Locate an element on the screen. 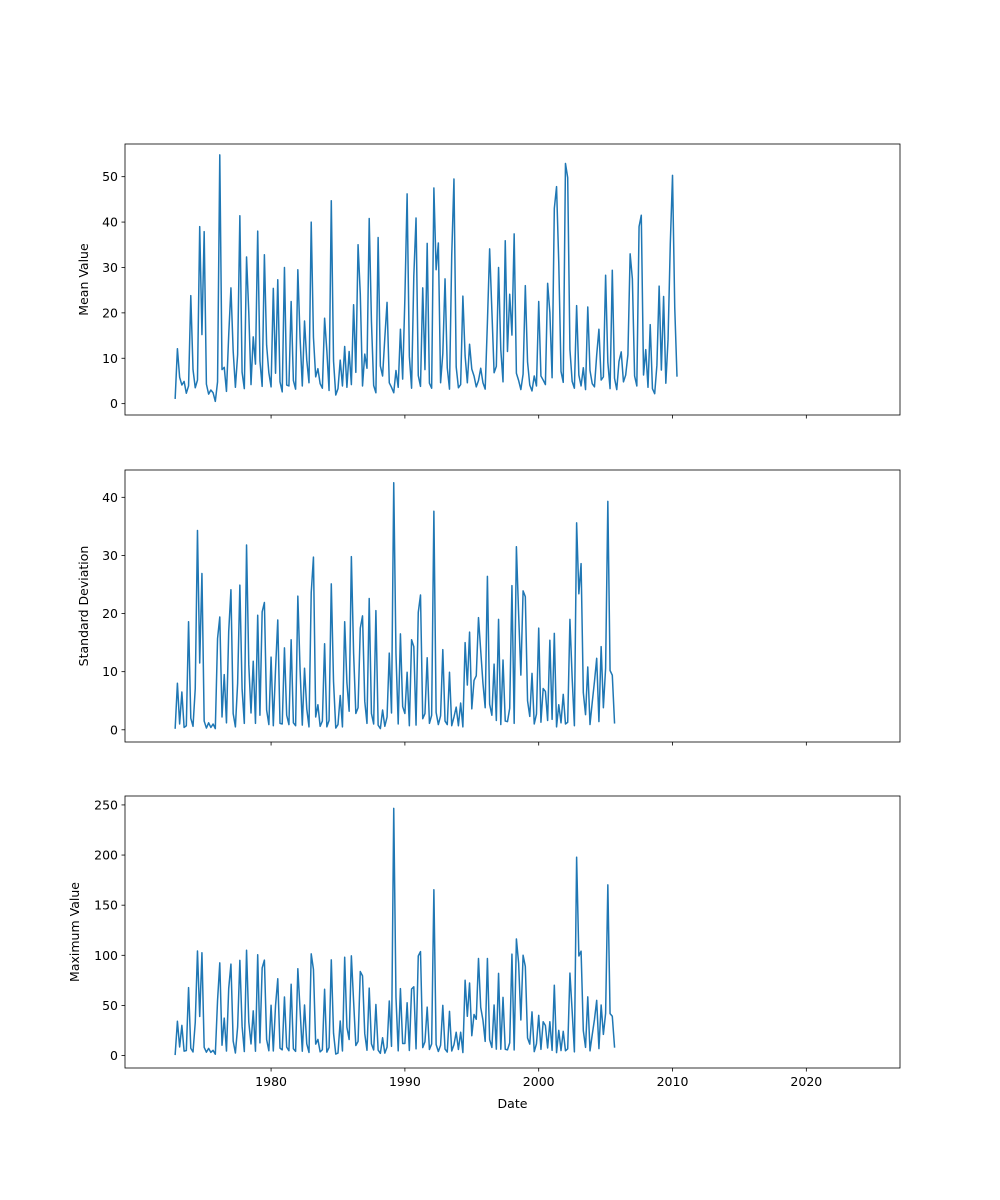 The image size is (1000, 1200). y-axis-label: Standard Deviation is located at coordinates (83, 606).